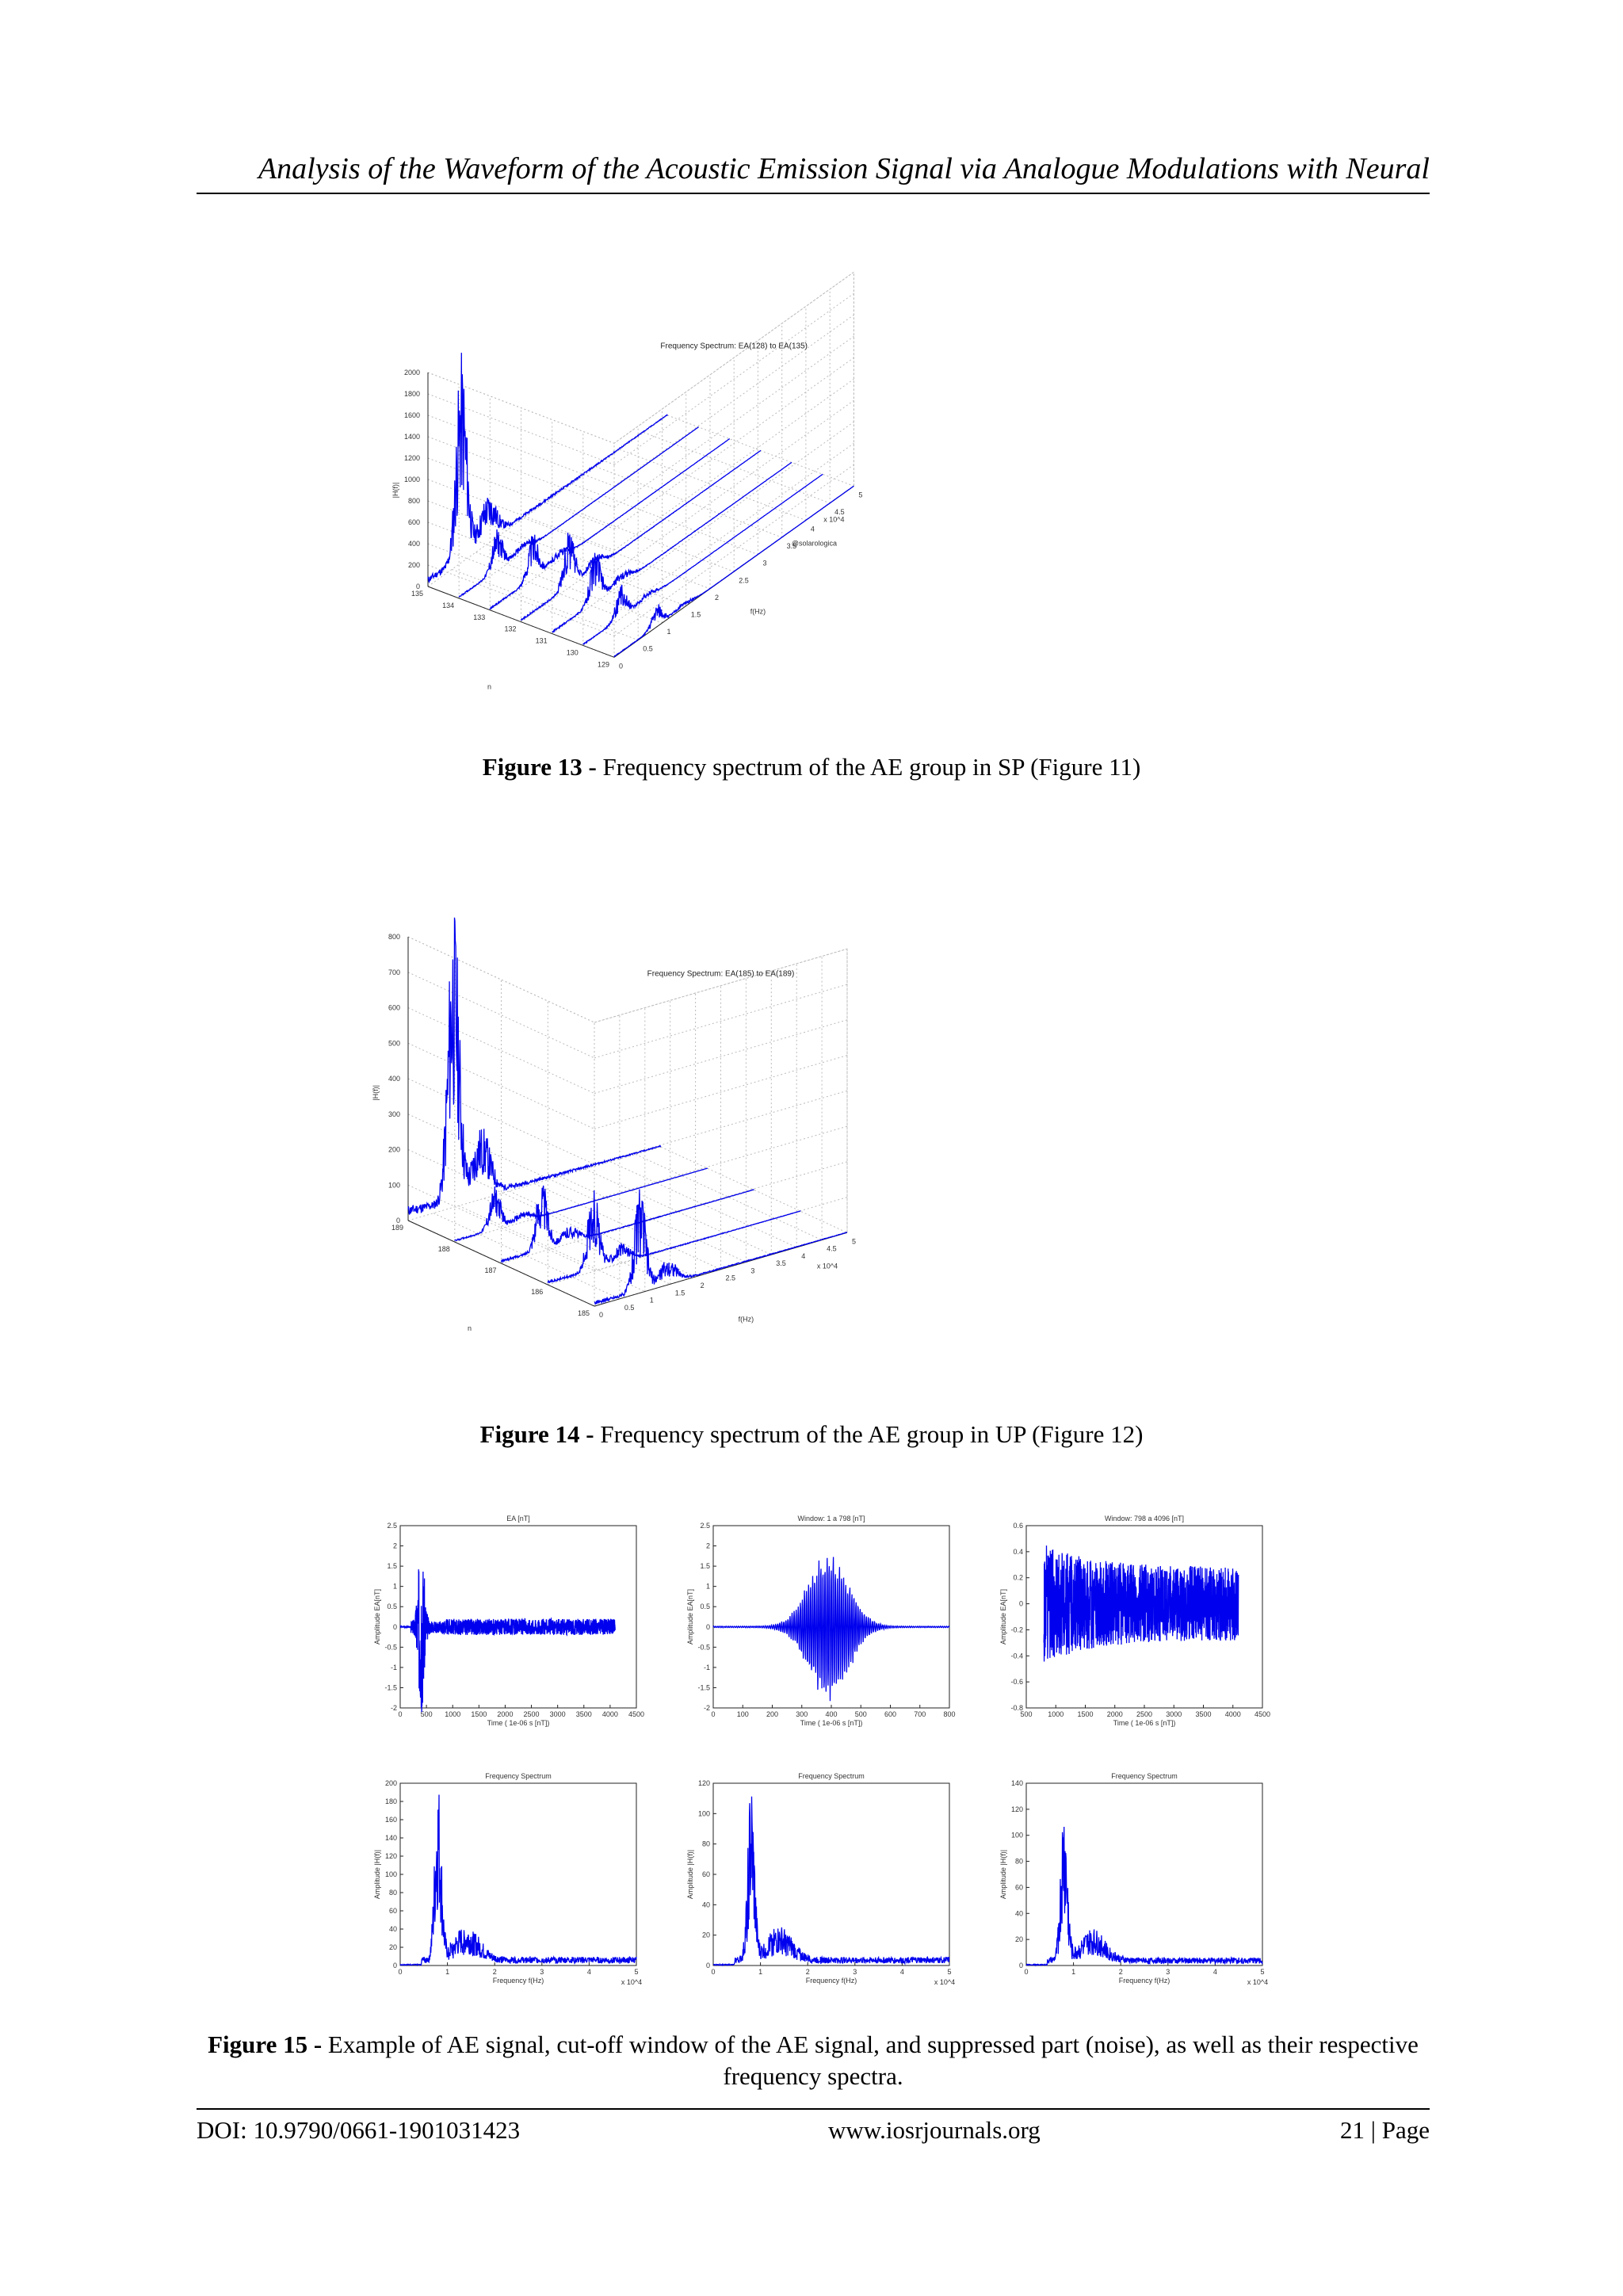 The height and width of the screenshot is (2296, 1623). I want to click on y-tick-label: -0.5, so click(390, 1647).